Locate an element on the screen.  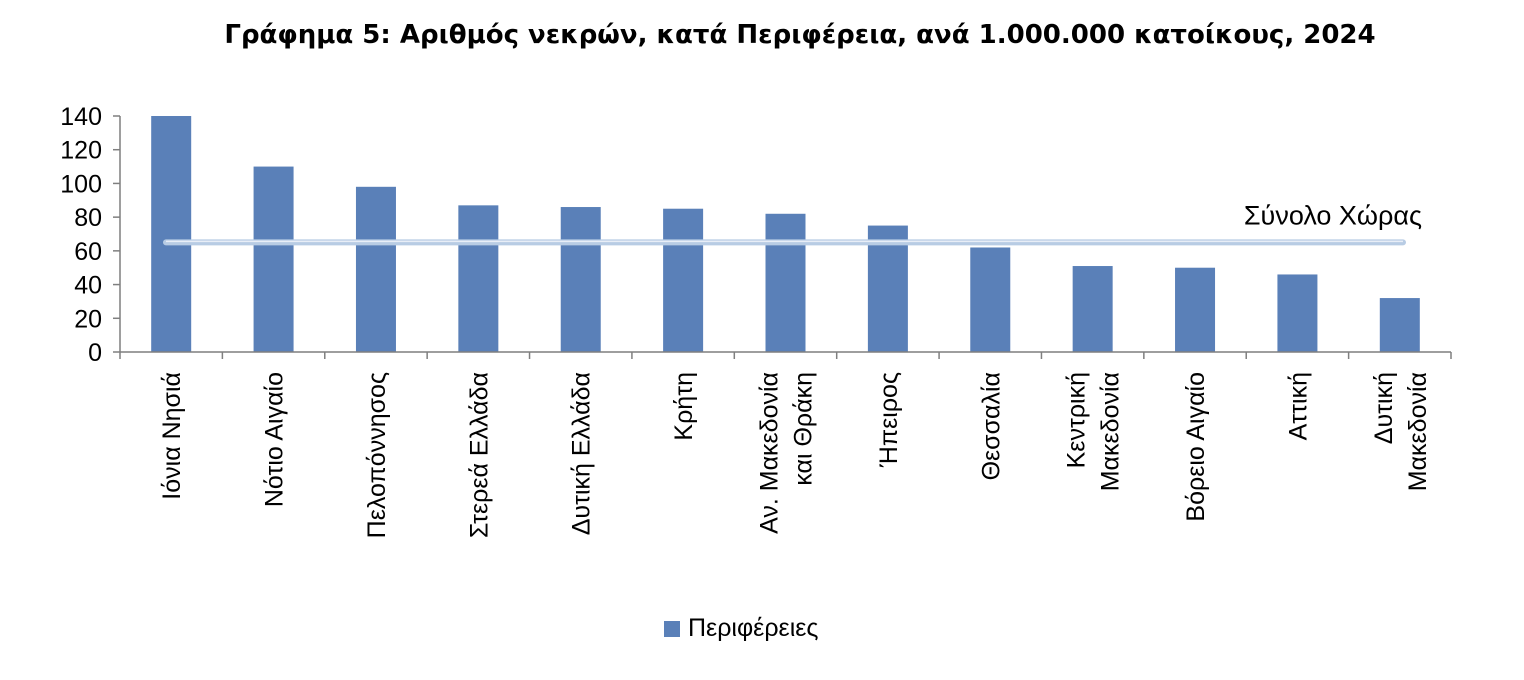
reference-layer is located at coordinates (784, 242).